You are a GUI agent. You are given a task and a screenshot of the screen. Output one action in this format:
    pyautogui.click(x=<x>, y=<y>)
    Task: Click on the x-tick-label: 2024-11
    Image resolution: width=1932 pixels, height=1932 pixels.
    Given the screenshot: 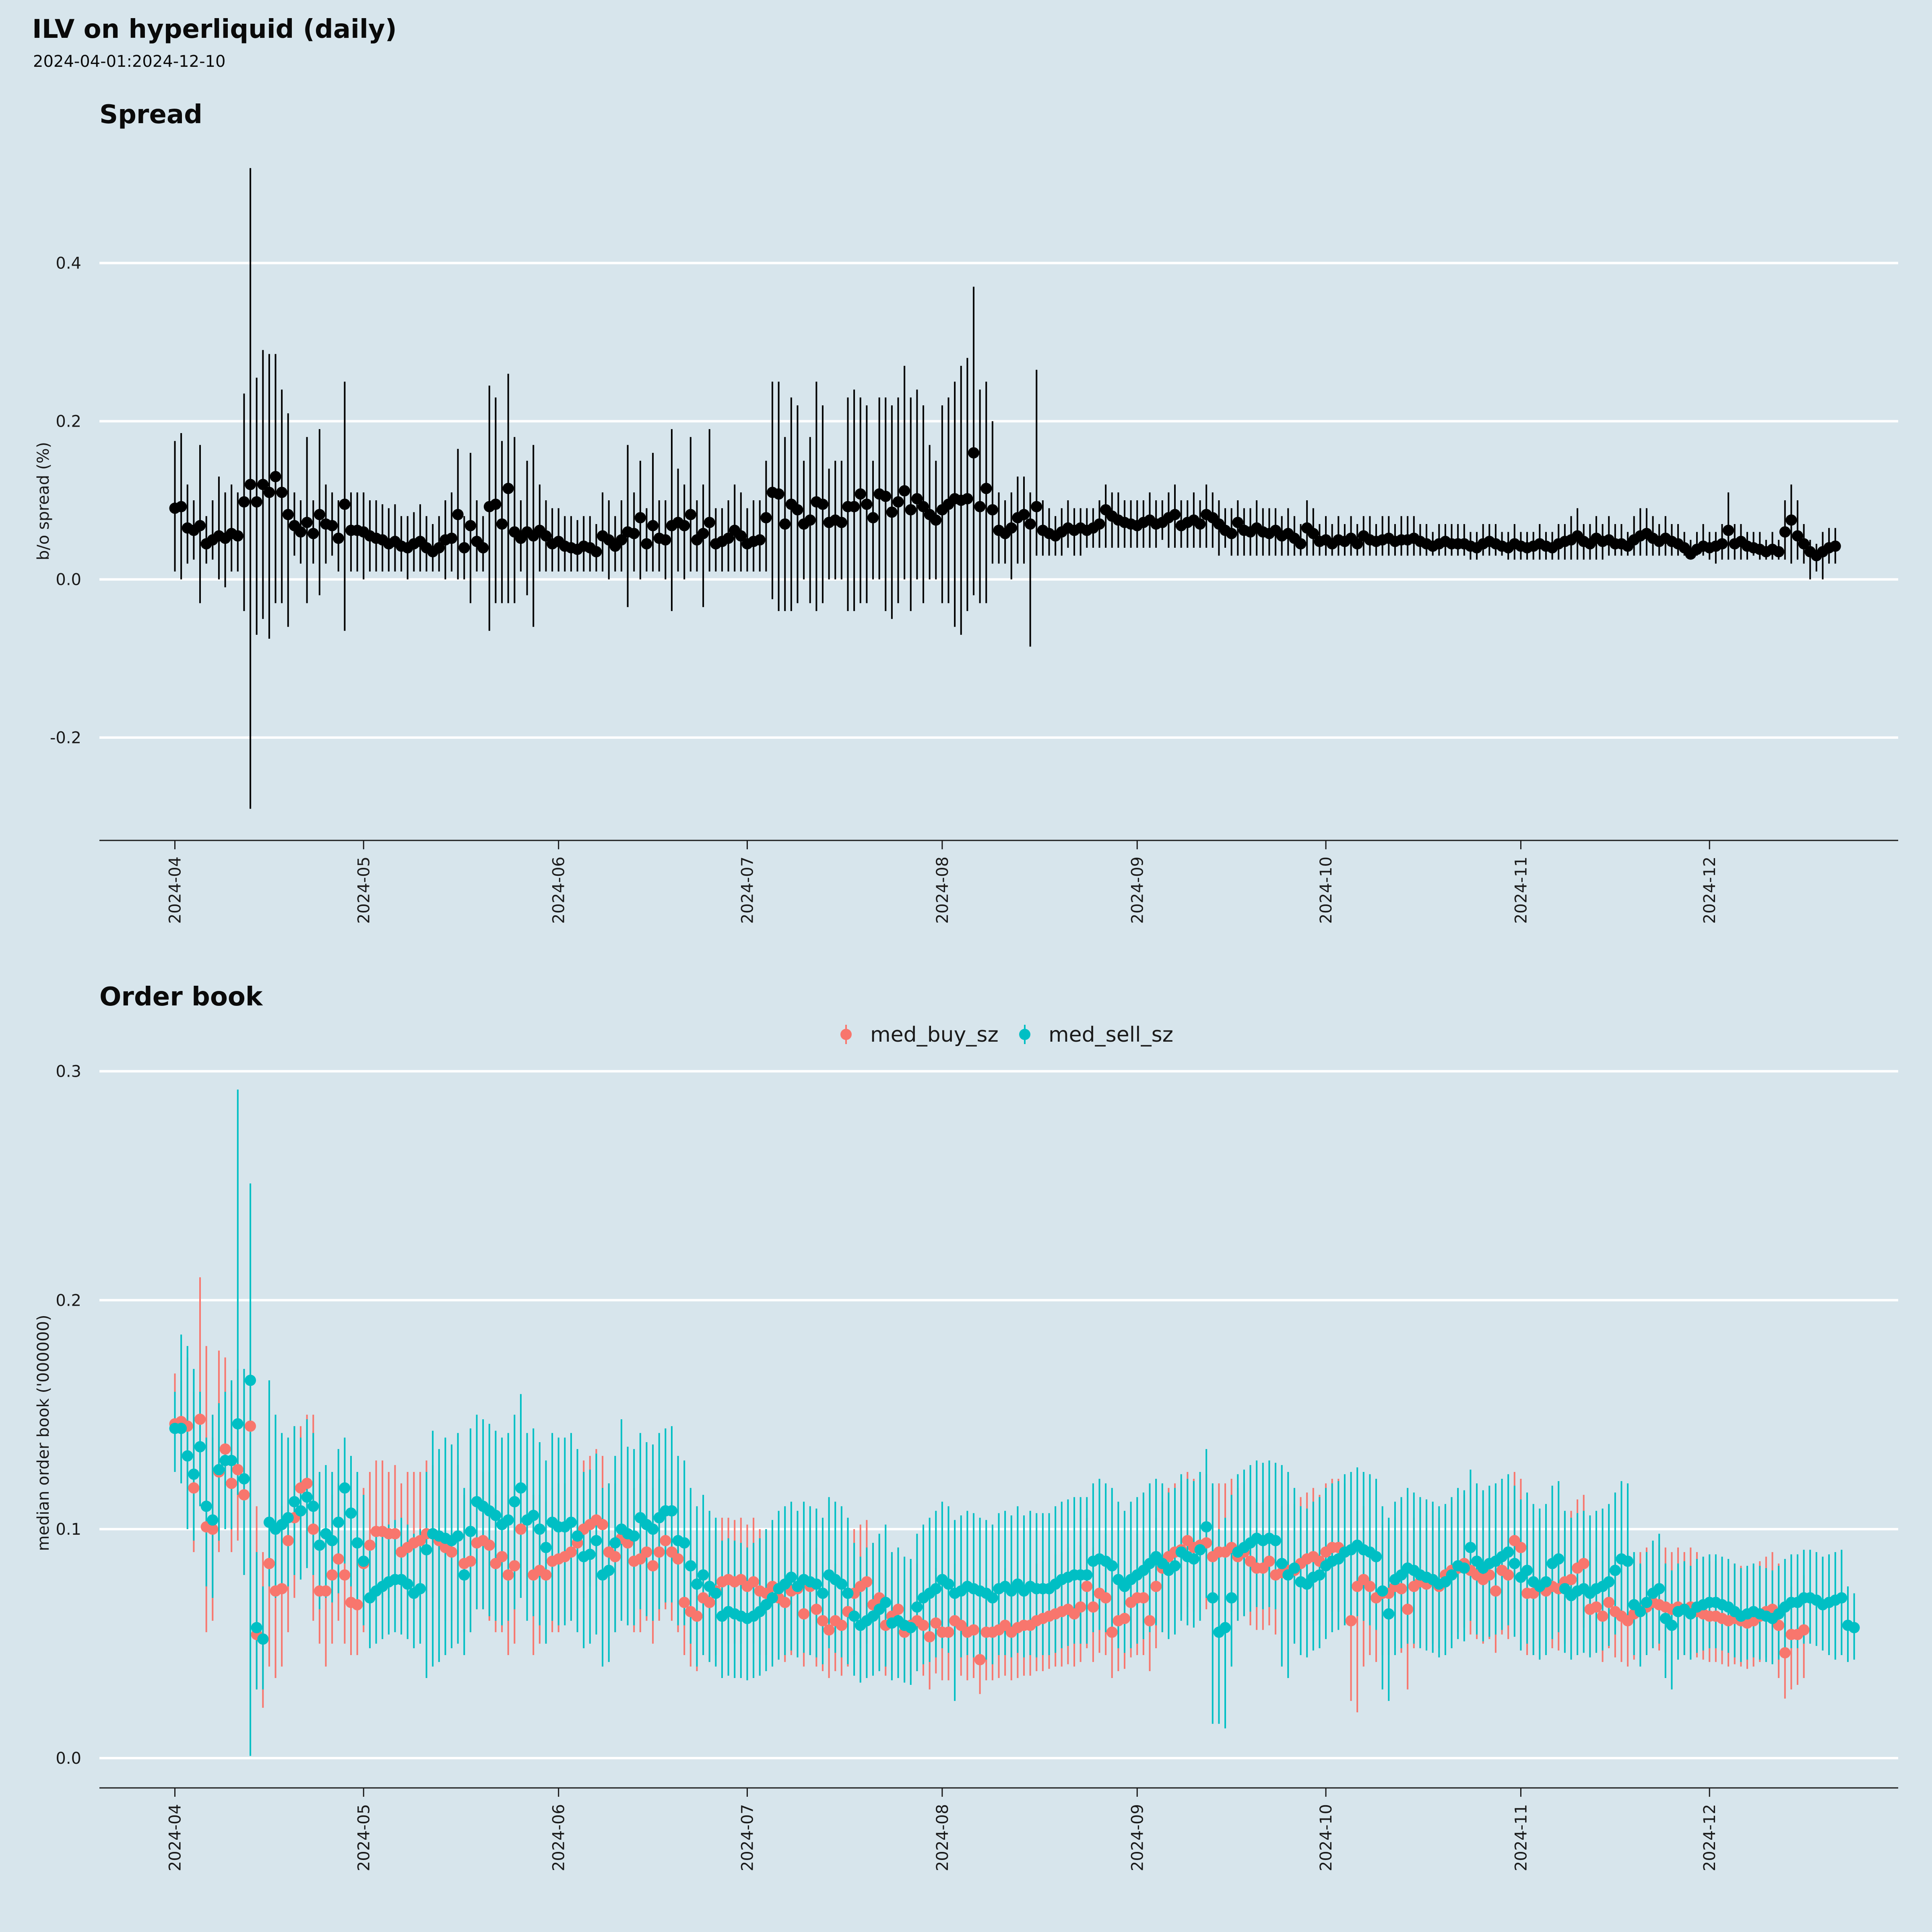 What is the action you would take?
    pyautogui.click(x=1521, y=1837)
    